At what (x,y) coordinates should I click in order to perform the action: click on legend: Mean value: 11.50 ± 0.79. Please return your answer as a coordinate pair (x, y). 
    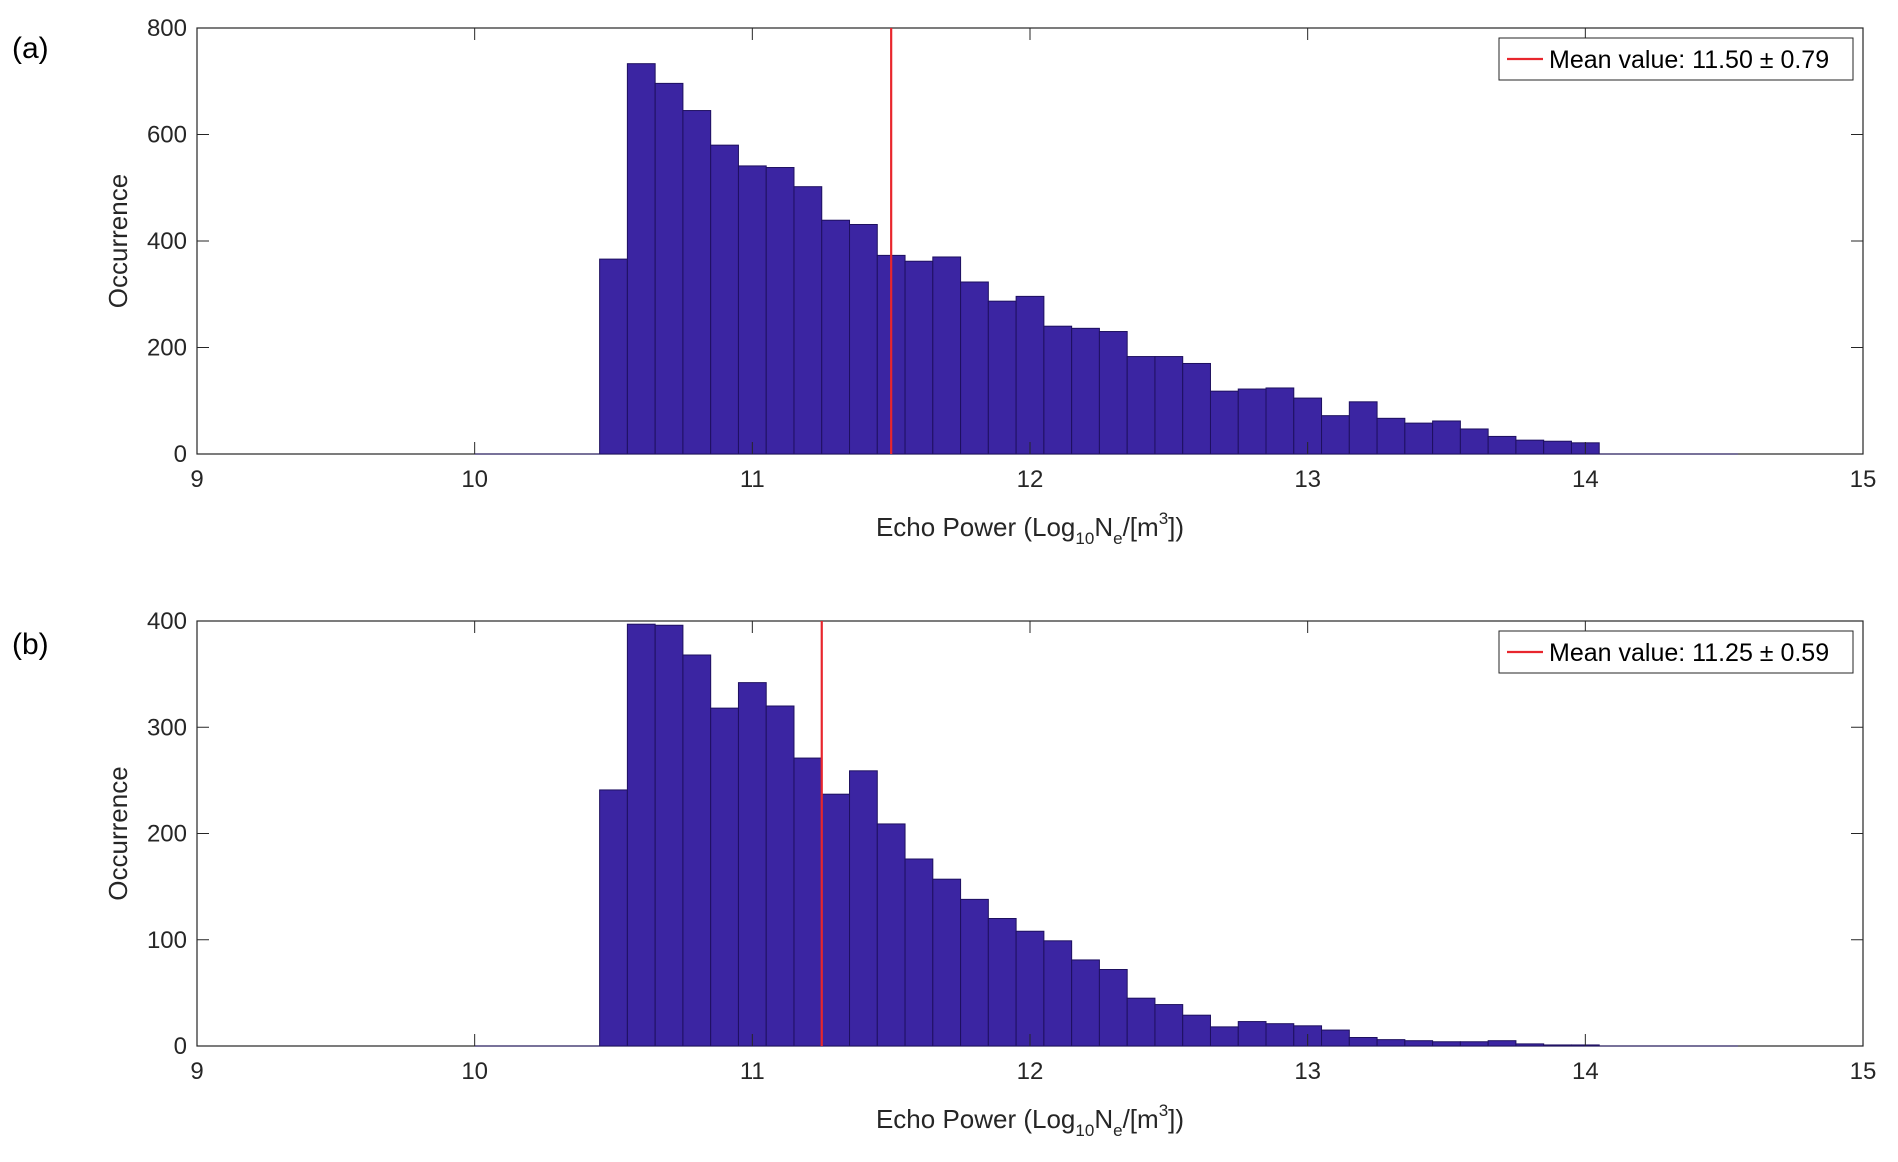
    Looking at the image, I should click on (1676, 59).